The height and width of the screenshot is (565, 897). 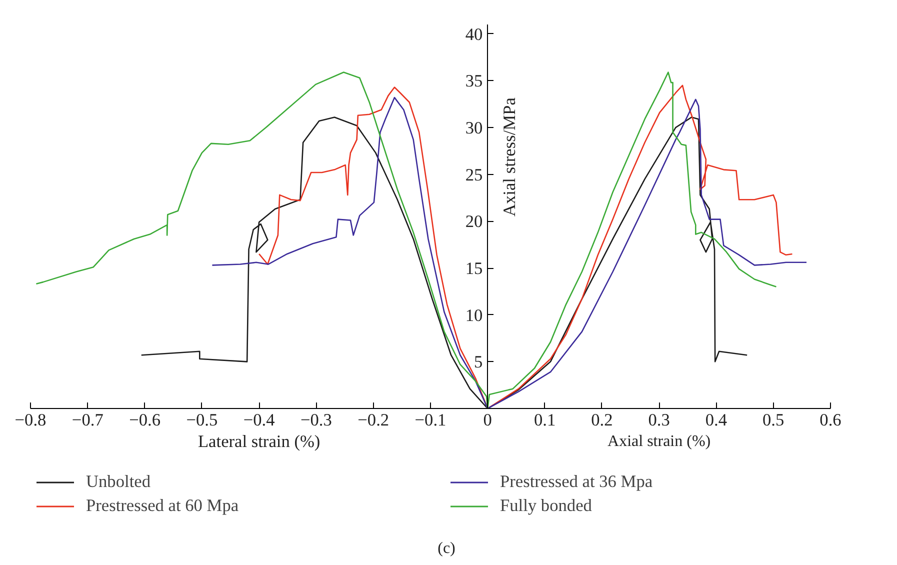 I want to click on y-tick-label: 10, so click(x=474, y=315).